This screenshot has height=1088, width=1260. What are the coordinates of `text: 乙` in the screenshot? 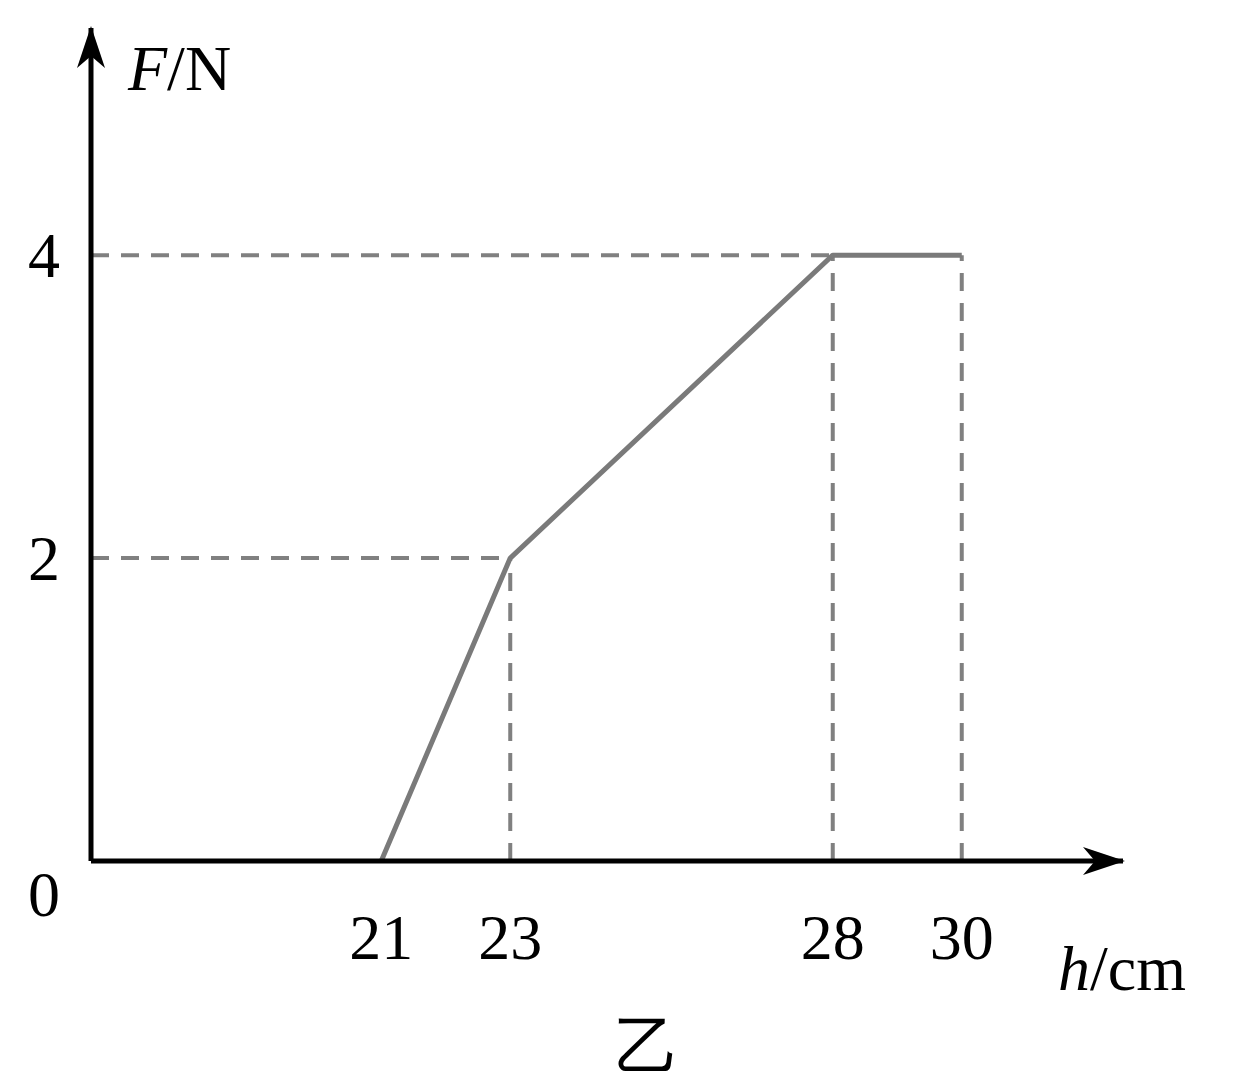 It's located at (647, 1046).